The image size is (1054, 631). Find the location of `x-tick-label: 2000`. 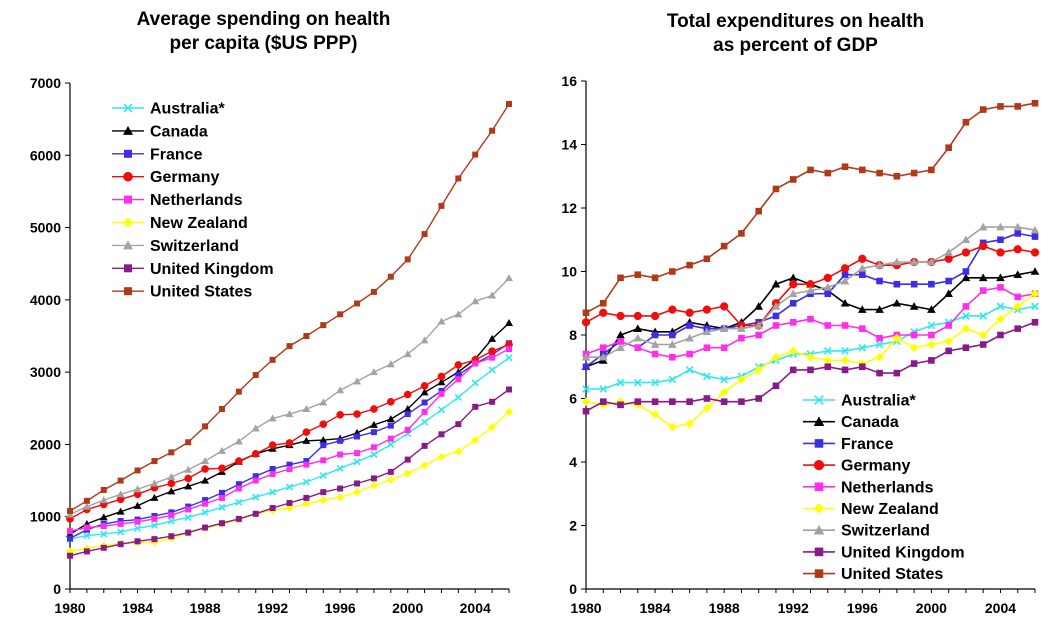

x-tick-label: 2000 is located at coordinates (407, 608).